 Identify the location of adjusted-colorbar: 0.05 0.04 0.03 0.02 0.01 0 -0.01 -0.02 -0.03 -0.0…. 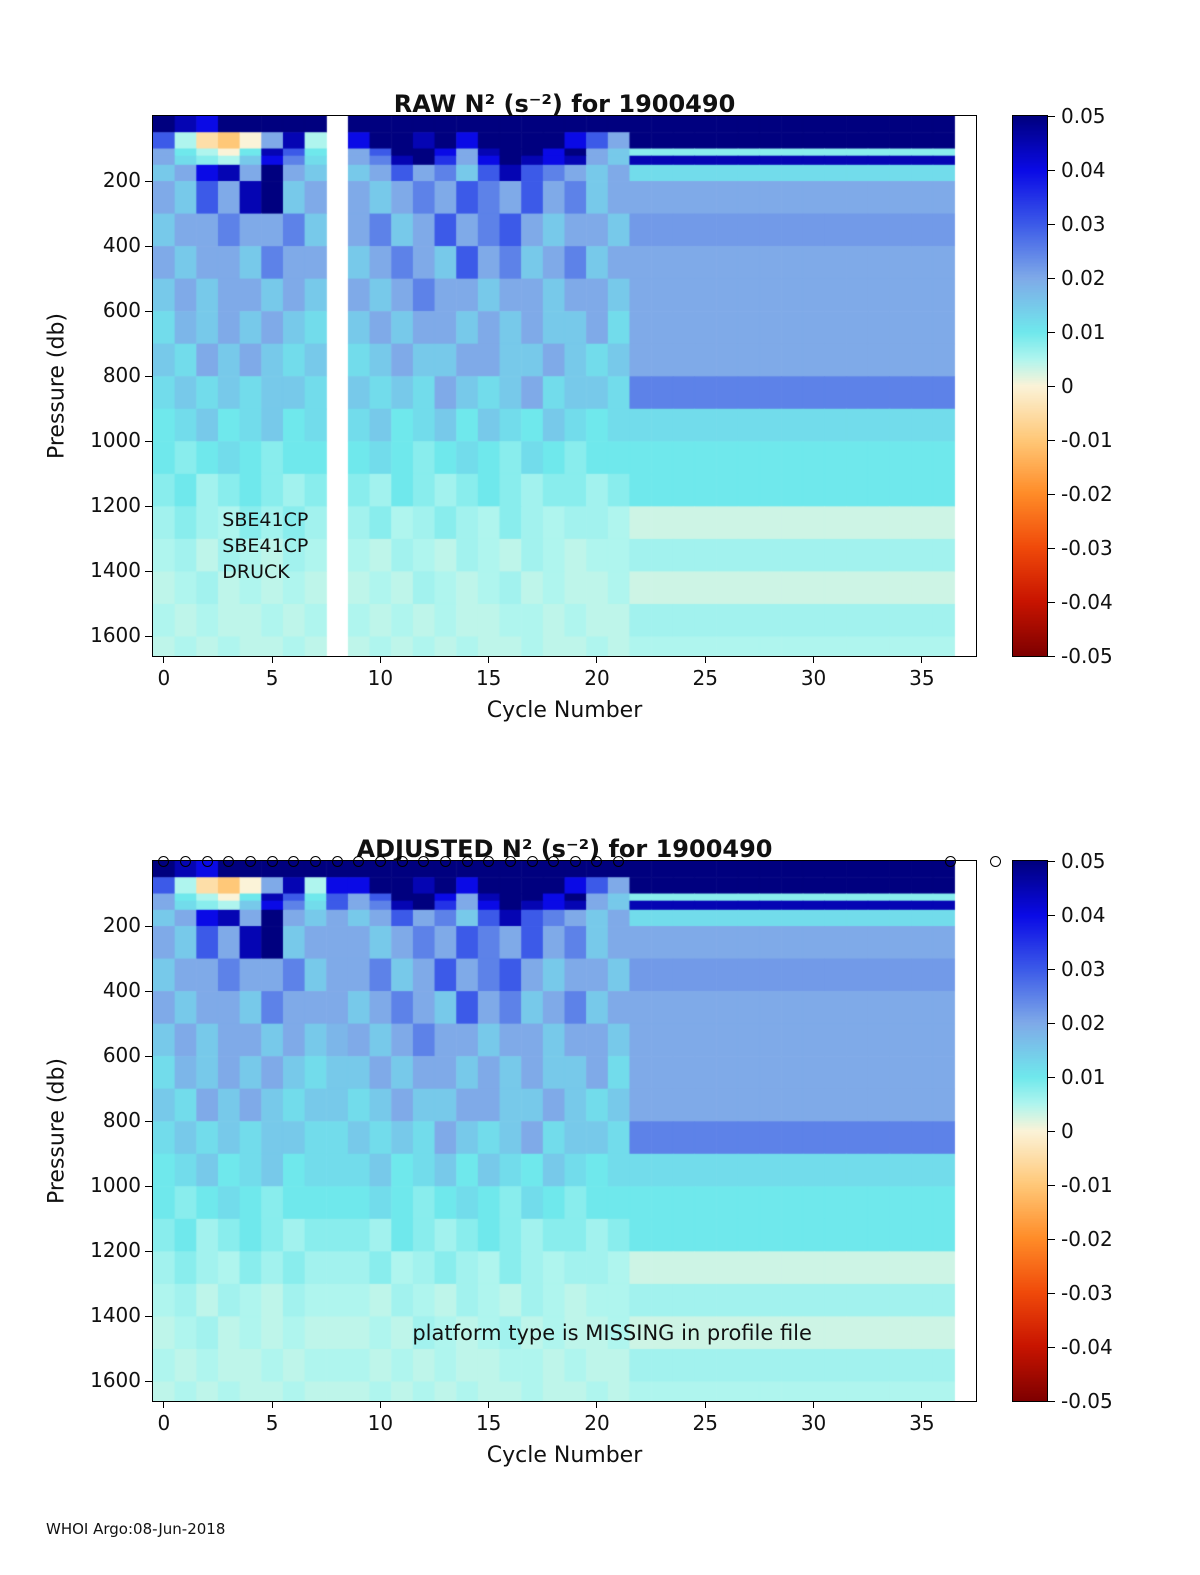
(1062, 1131).